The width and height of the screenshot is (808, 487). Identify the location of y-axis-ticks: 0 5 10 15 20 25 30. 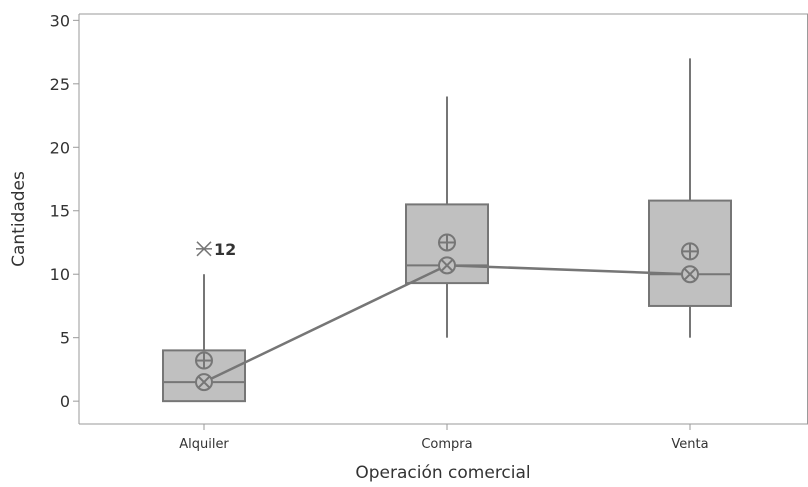
(64, 211).